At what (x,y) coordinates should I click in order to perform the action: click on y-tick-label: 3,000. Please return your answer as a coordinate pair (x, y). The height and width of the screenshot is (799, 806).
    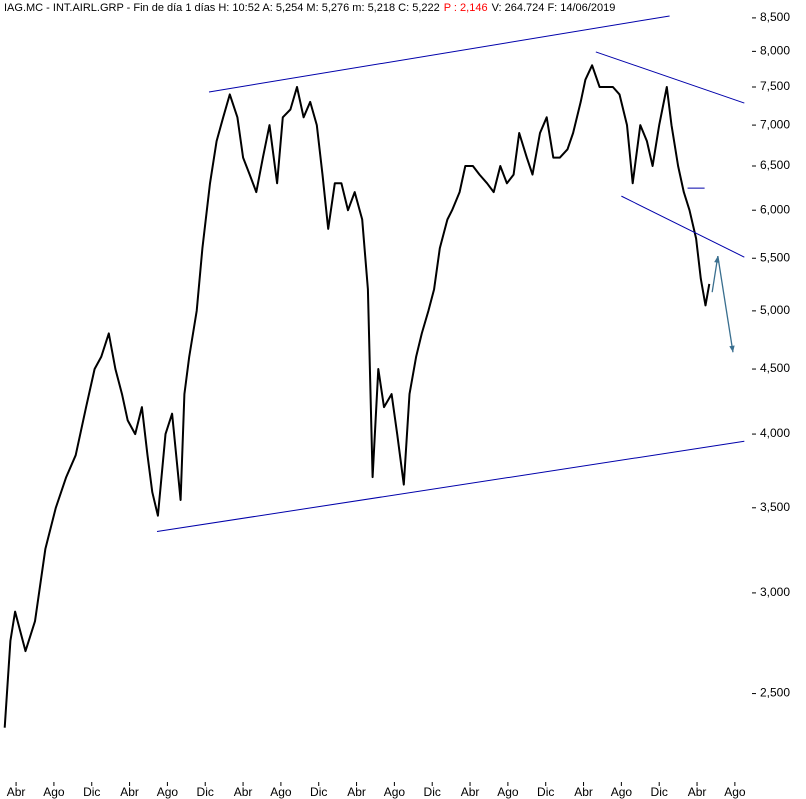
    Looking at the image, I should click on (775, 592).